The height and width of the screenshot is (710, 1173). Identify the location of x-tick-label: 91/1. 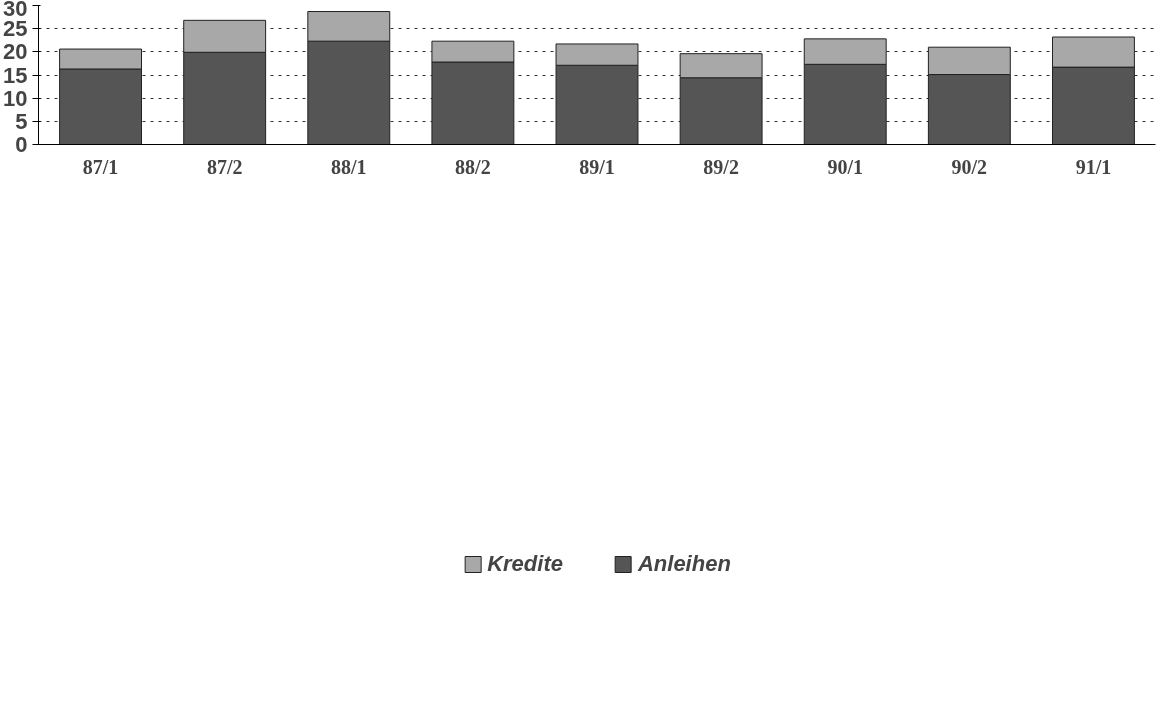
(1093, 166).